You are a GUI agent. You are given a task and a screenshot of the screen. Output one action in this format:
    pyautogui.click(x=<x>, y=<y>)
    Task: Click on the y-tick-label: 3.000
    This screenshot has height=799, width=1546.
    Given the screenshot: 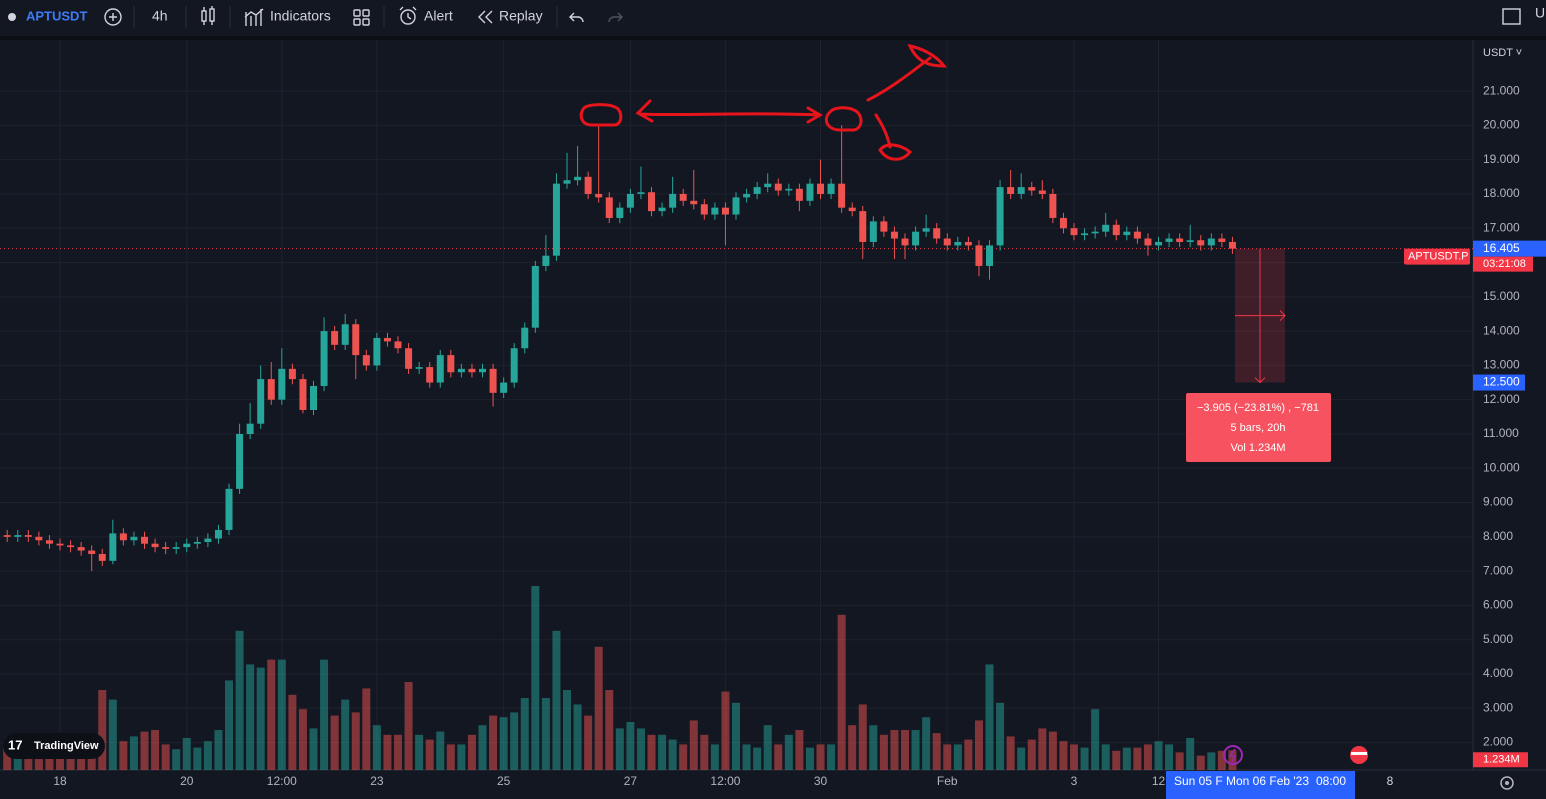 What is the action you would take?
    pyautogui.click(x=1498, y=707)
    